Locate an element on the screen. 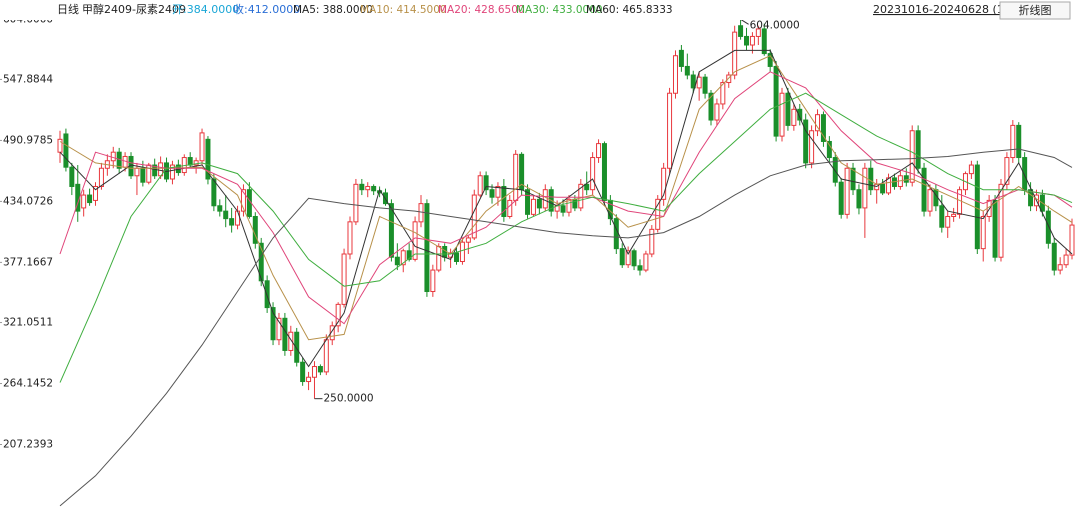  range-label: 20231016-20240628 (172) is located at coordinates (947, 9).